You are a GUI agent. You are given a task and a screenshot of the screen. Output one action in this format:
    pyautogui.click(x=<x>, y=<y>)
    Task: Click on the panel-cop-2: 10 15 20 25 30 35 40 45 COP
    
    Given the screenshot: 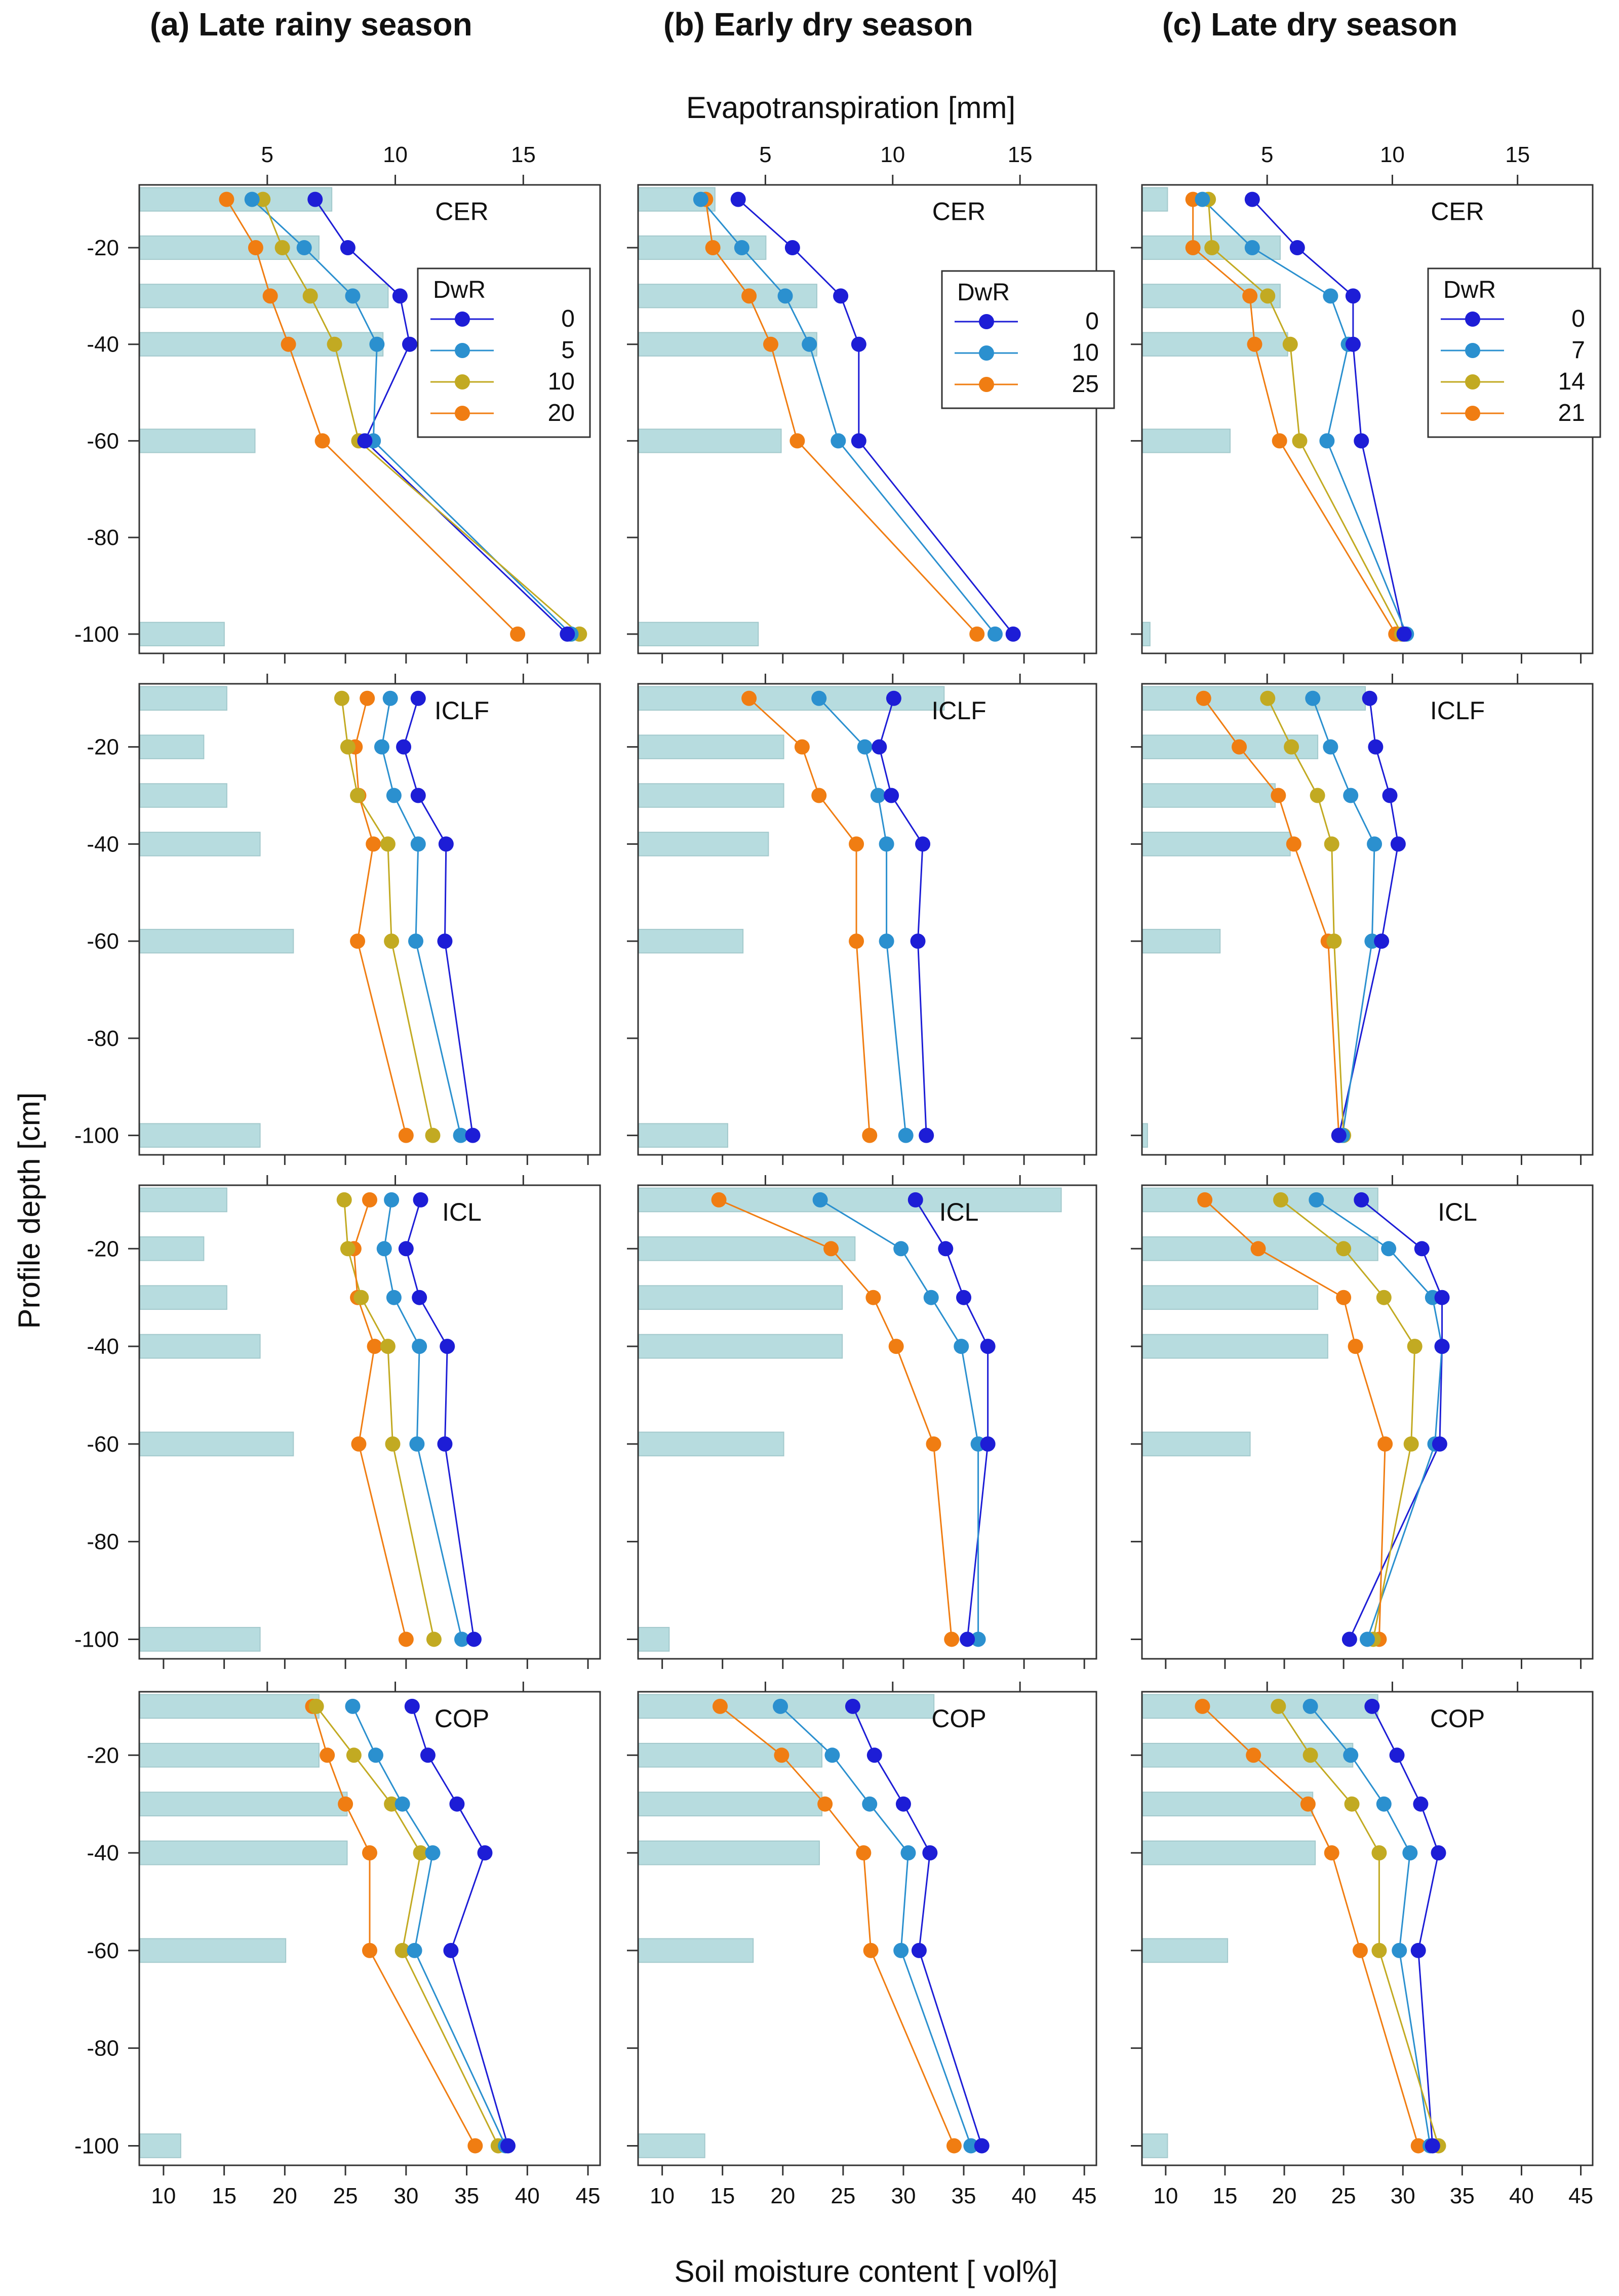 What is the action you would take?
    pyautogui.click(x=862, y=1945)
    